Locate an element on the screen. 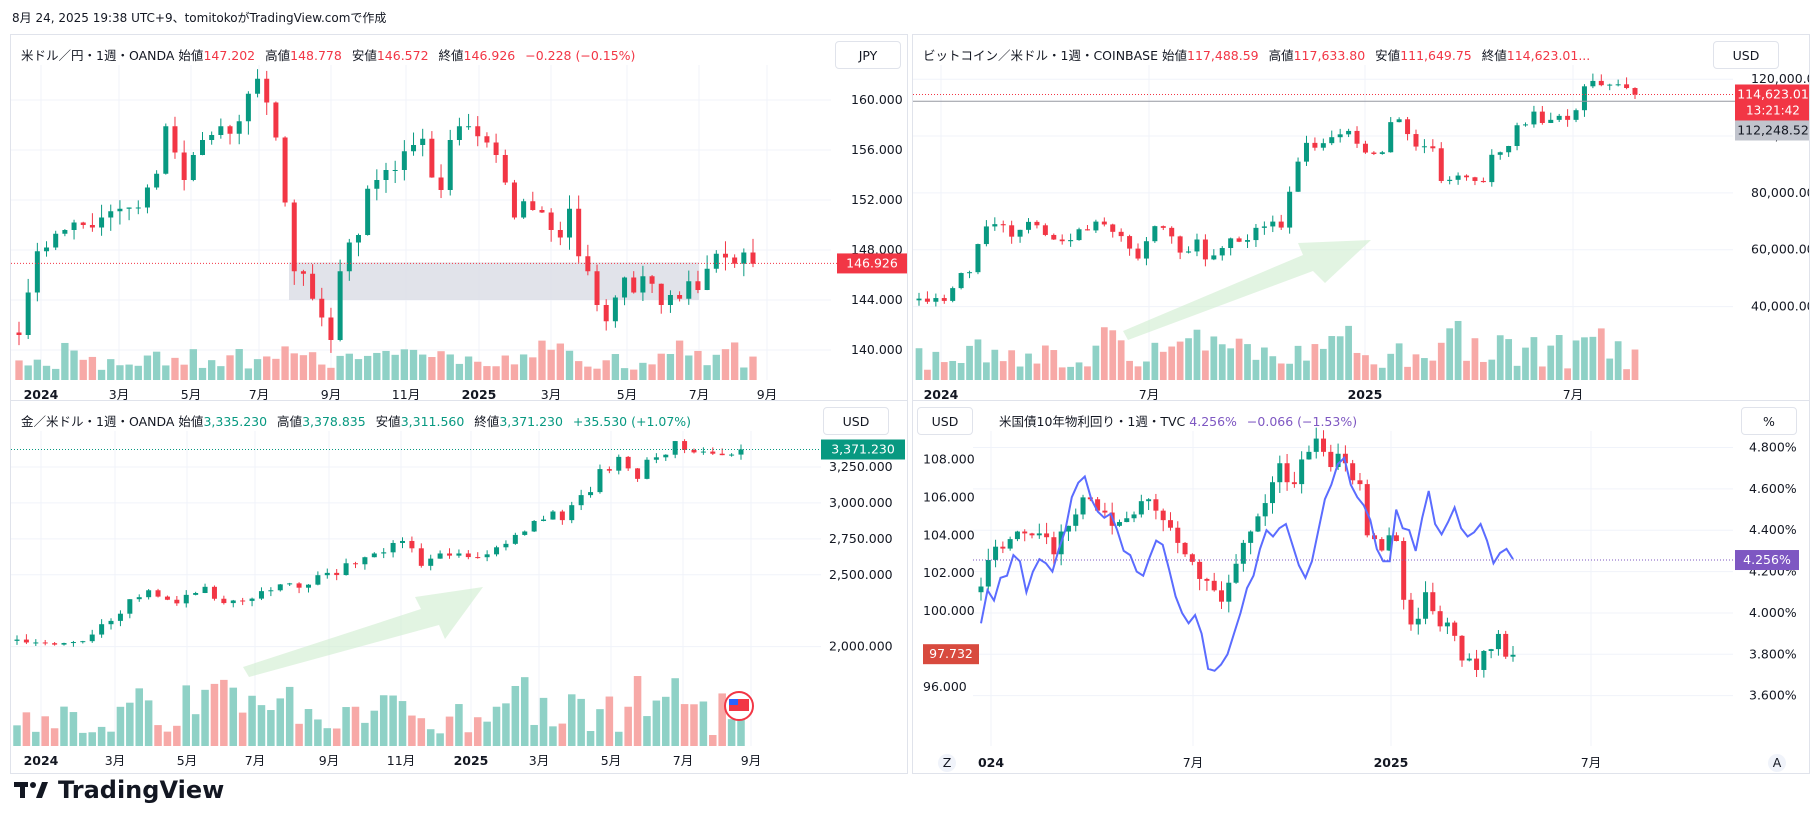  us10y-left-y-tick-label: 108.000 is located at coordinates (949, 458).